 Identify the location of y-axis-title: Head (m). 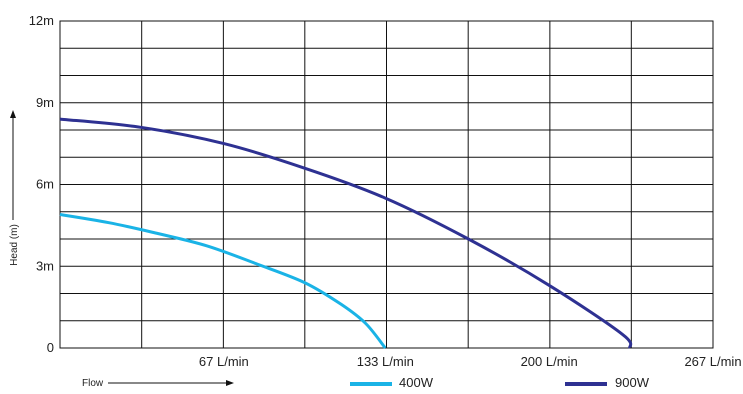
(14, 245).